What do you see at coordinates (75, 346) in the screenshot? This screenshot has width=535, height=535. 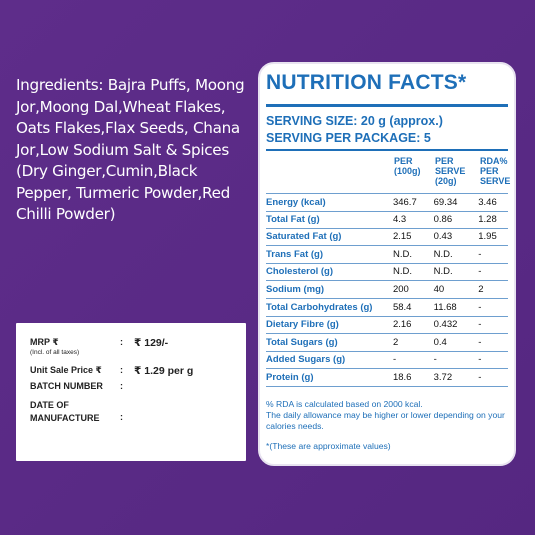 I see `mrp-label-block: MRP ₹ (Incl. of all taxes)` at bounding box center [75, 346].